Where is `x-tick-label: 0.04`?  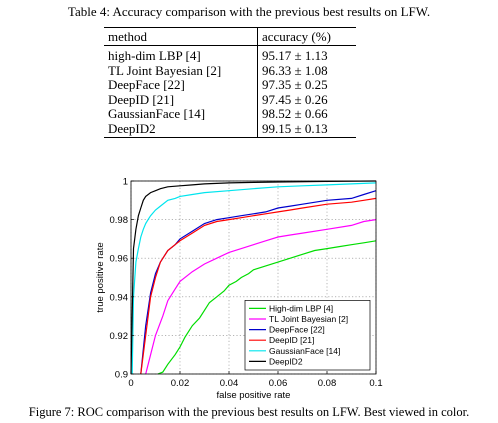 x-tick-label: 0.04 is located at coordinates (229, 383).